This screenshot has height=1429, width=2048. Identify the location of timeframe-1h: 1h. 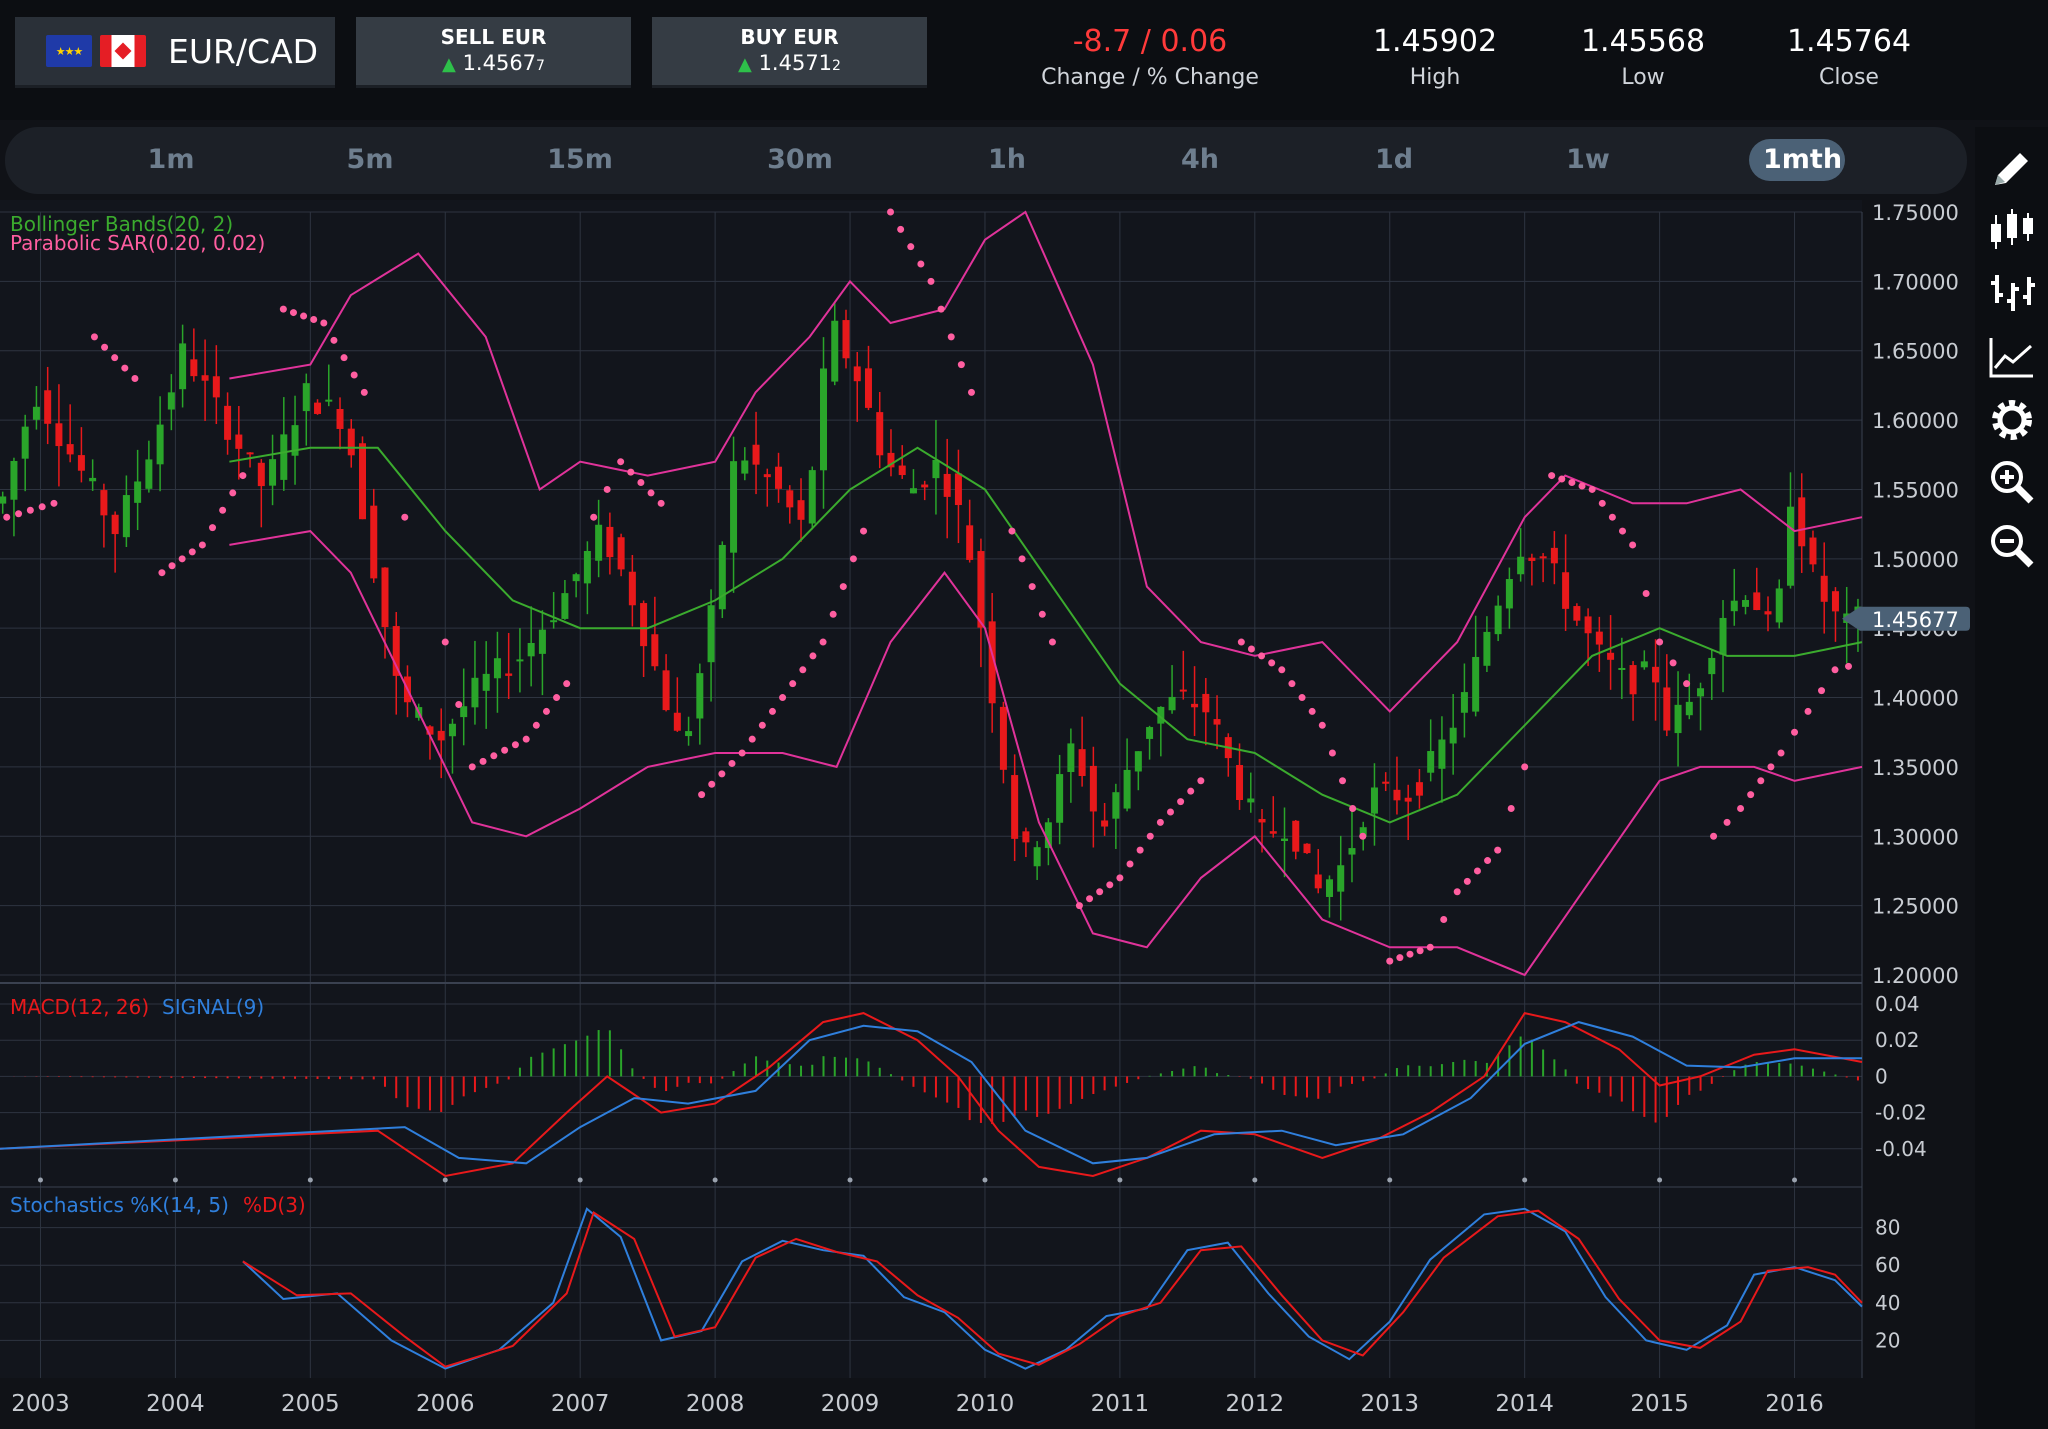
(1006, 159).